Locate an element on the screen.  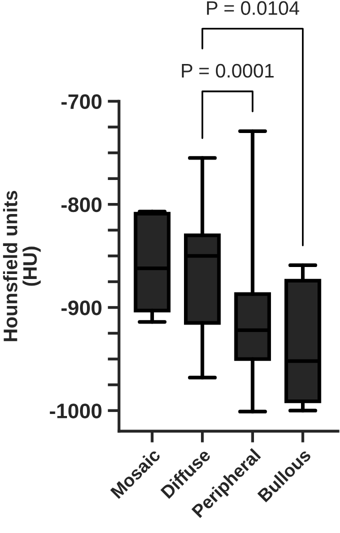
text: P = 0.0104 is located at coordinates (253, 8).